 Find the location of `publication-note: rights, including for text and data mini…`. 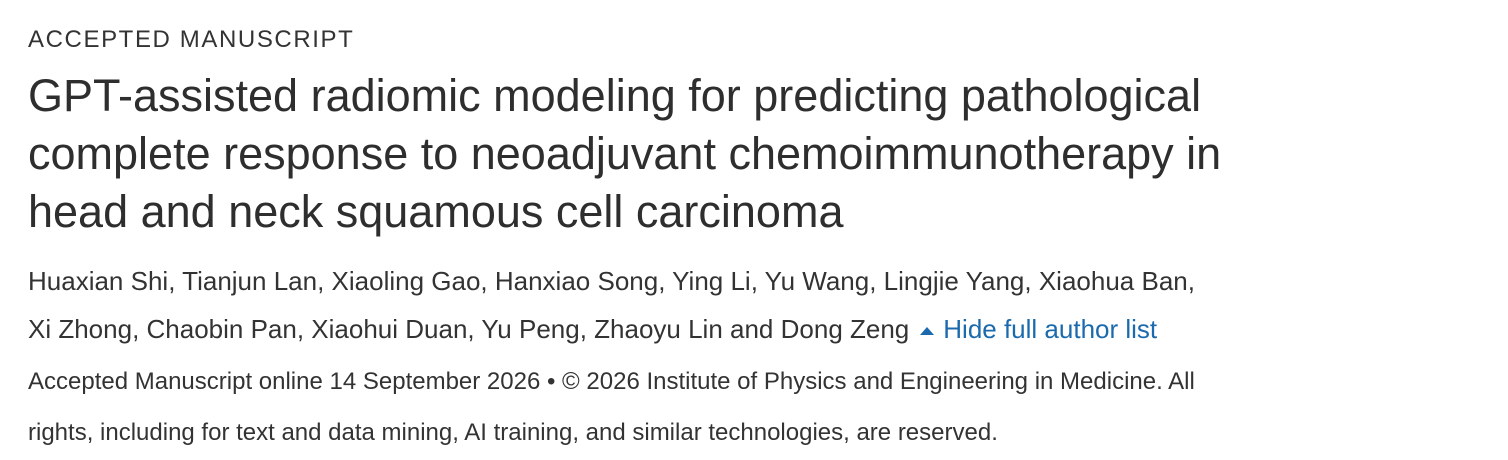

publication-note: rights, including for text and data mini… is located at coordinates (513, 432).